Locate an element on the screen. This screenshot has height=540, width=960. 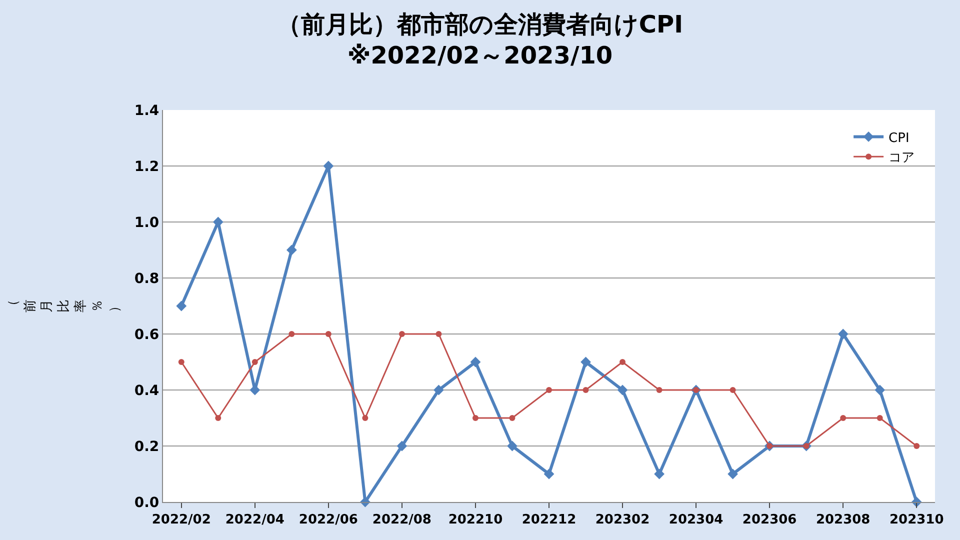
x-tick-label: 202310 is located at coordinates (916, 520).